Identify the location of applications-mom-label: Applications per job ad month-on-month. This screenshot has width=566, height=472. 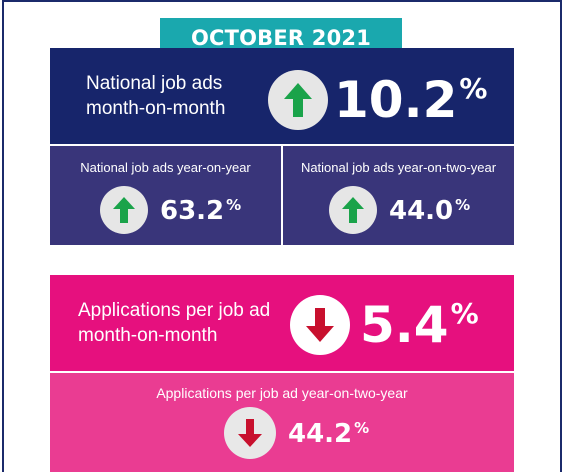
(174, 323).